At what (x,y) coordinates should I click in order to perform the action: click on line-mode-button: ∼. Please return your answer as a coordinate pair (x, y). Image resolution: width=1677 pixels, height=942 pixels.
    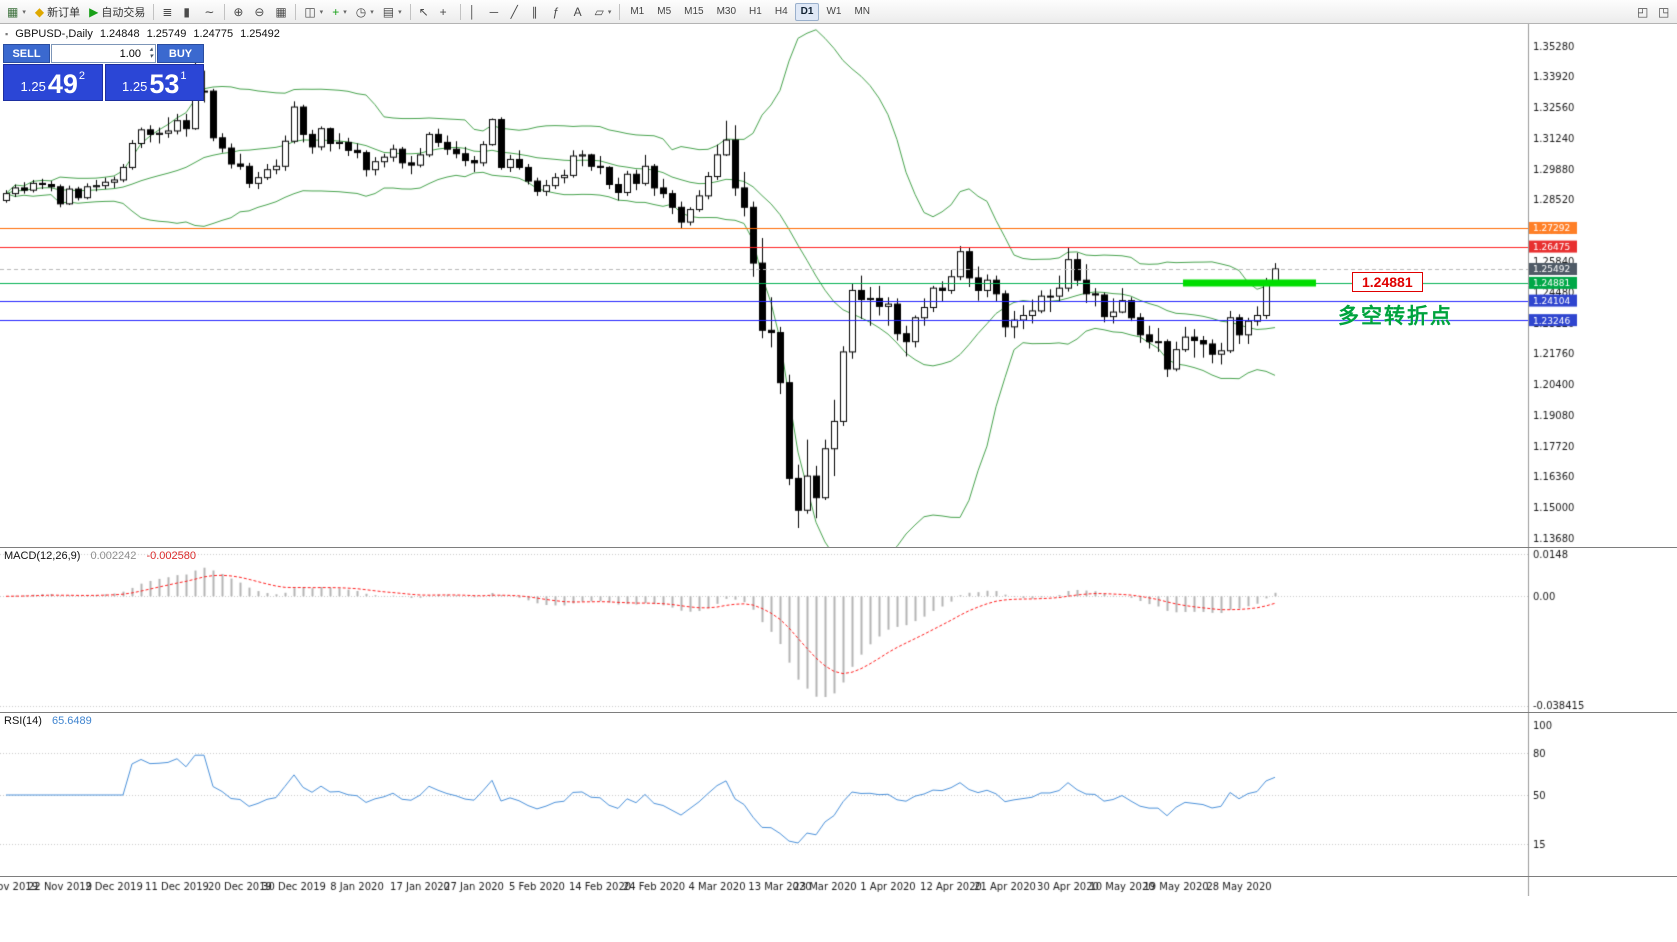
    Looking at the image, I should click on (210, 12).